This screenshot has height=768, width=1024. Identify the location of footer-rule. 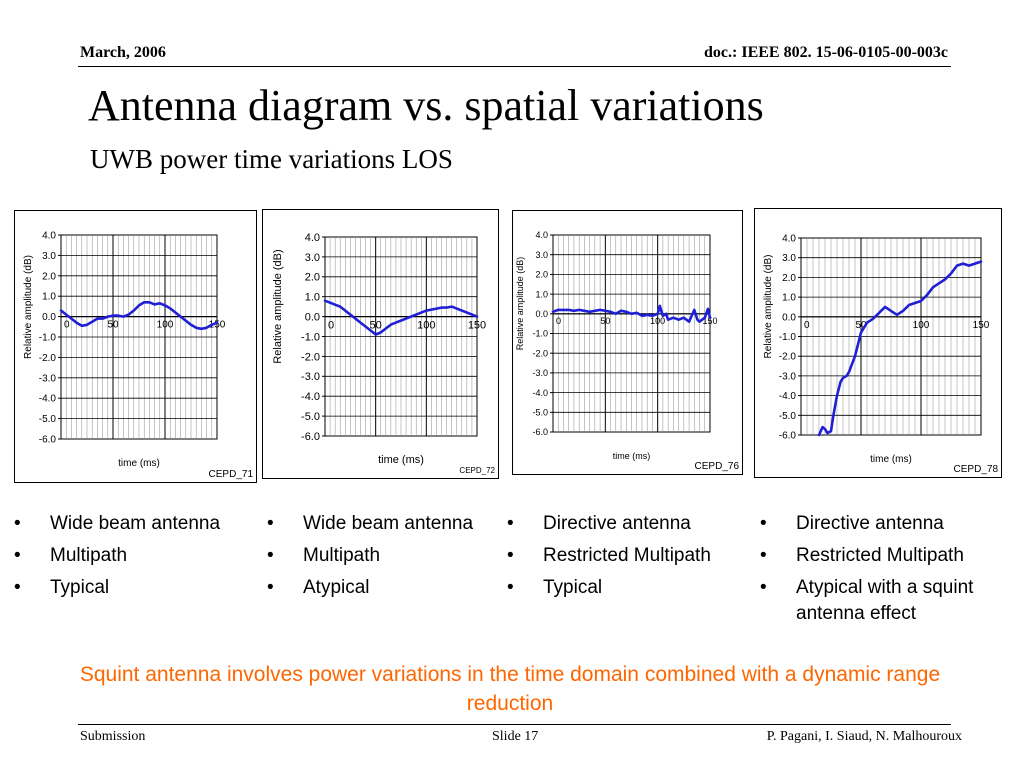
(514, 724).